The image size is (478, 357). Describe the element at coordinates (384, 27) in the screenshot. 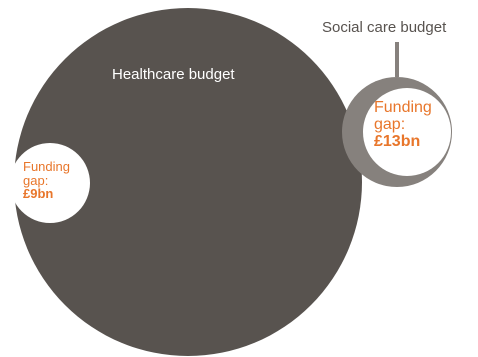

I see `social-care-budget-label: Social care budget` at that location.